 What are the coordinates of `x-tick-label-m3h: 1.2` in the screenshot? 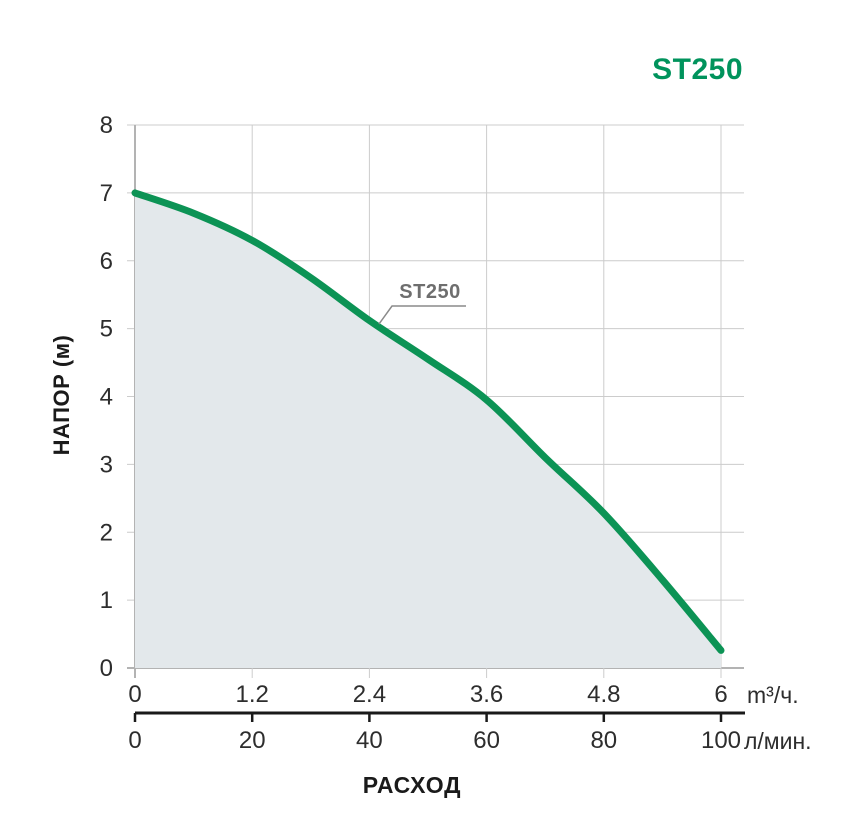 It's located at (252, 694).